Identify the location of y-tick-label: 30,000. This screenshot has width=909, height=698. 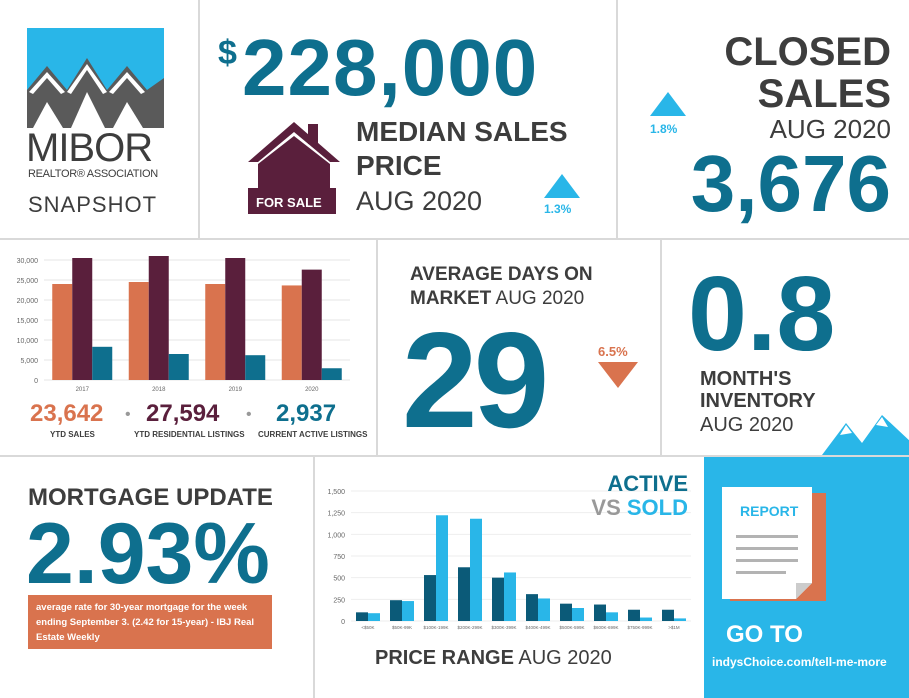
(28, 261).